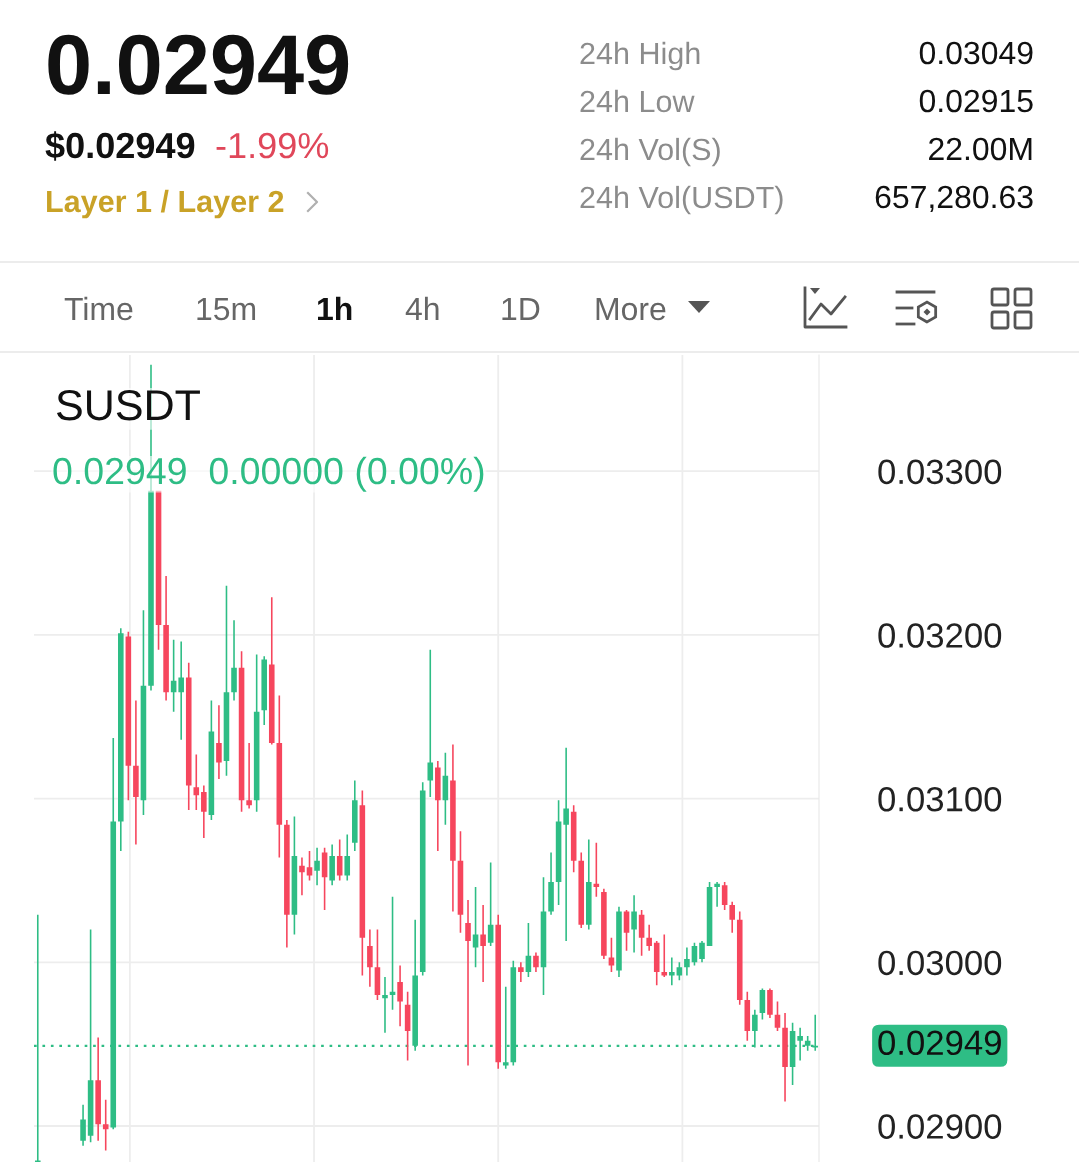 The height and width of the screenshot is (1162, 1079). What do you see at coordinates (226, 309) in the screenshot?
I see `text: 15m` at bounding box center [226, 309].